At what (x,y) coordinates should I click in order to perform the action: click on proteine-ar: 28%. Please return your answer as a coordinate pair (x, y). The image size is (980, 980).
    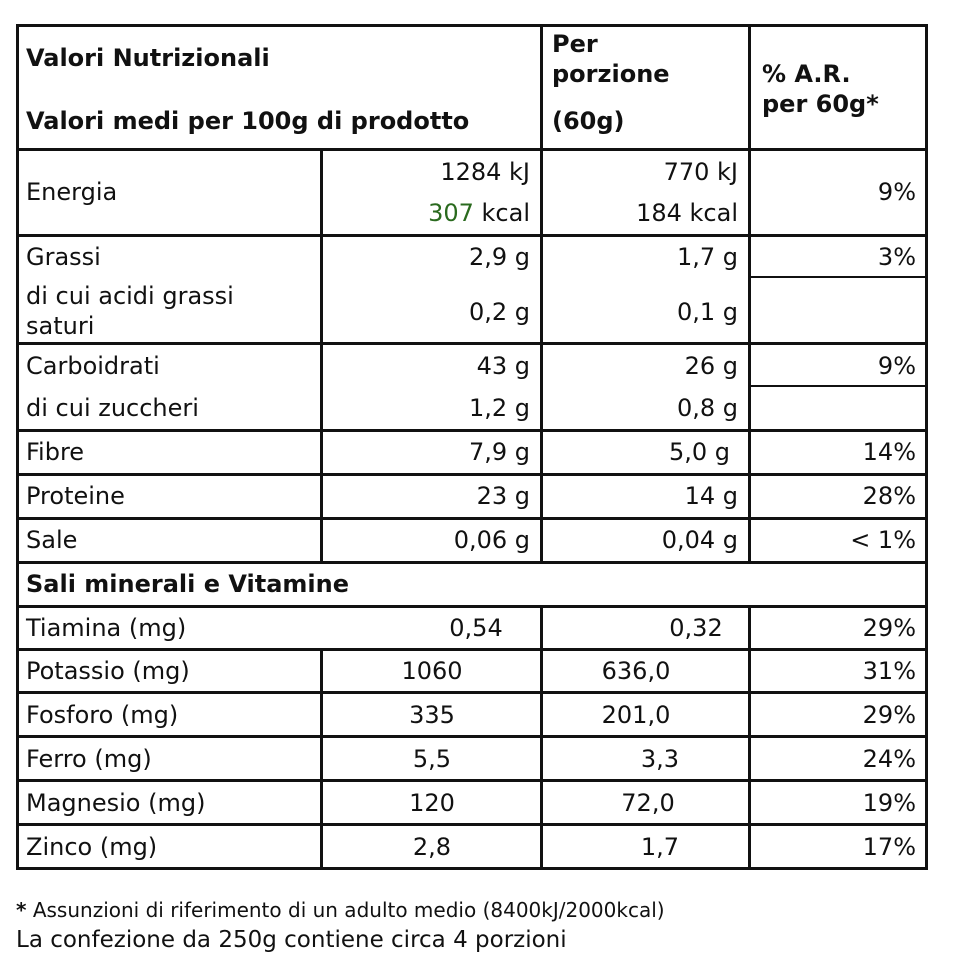
    Looking at the image, I should click on (889, 496).